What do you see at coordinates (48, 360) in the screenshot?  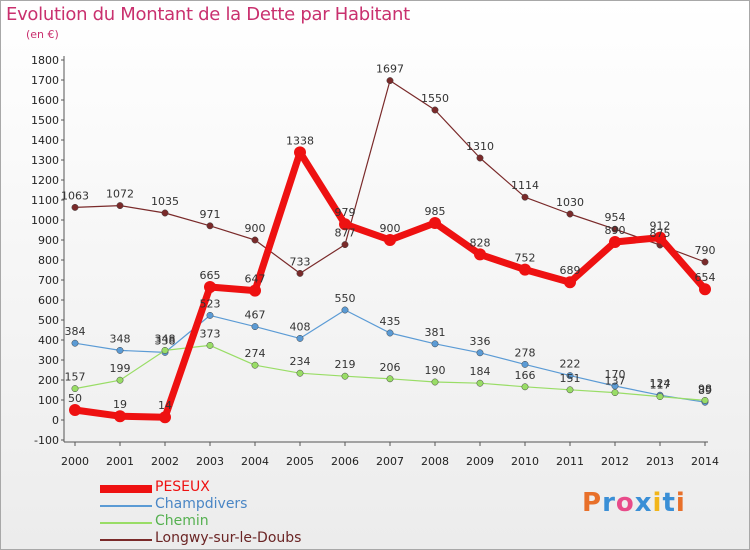 I see `y-tick-label: 300` at bounding box center [48, 360].